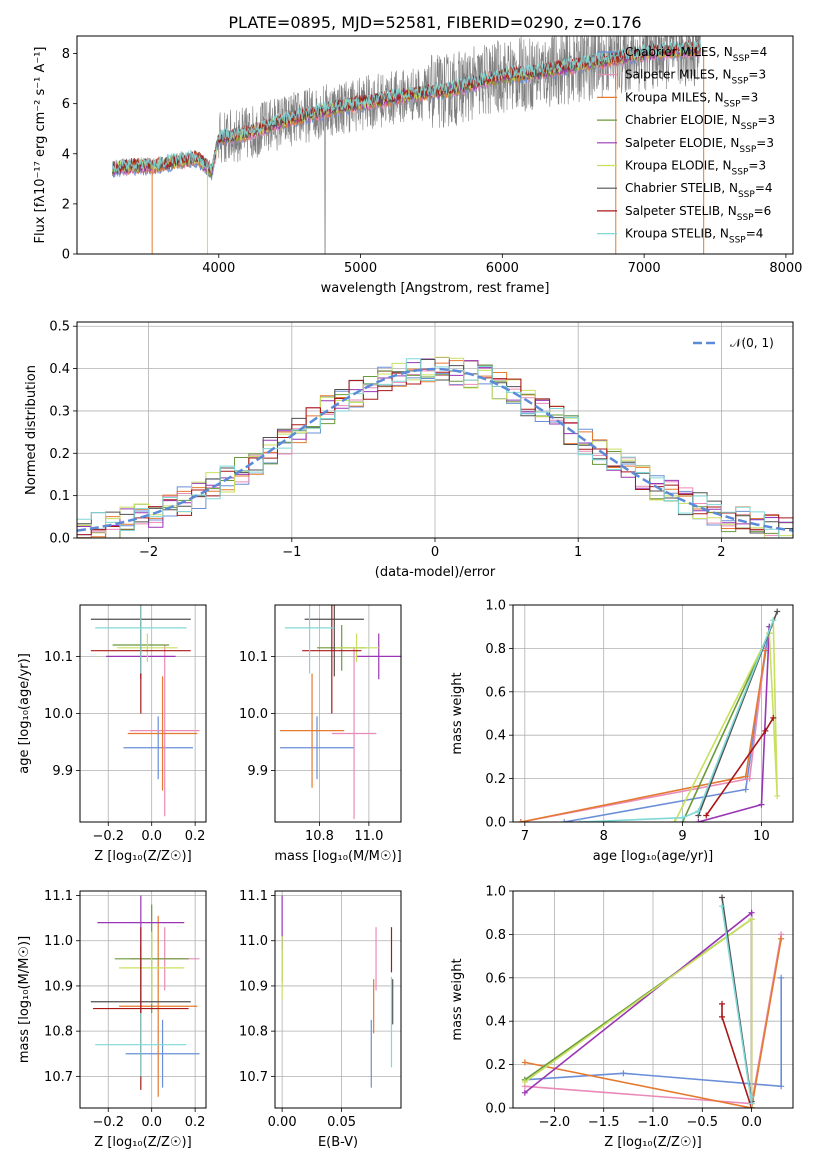 The image size is (819, 1170). Describe the element at coordinates (457, 713) in the screenshot. I see `y-axis-label: mass weight` at that location.